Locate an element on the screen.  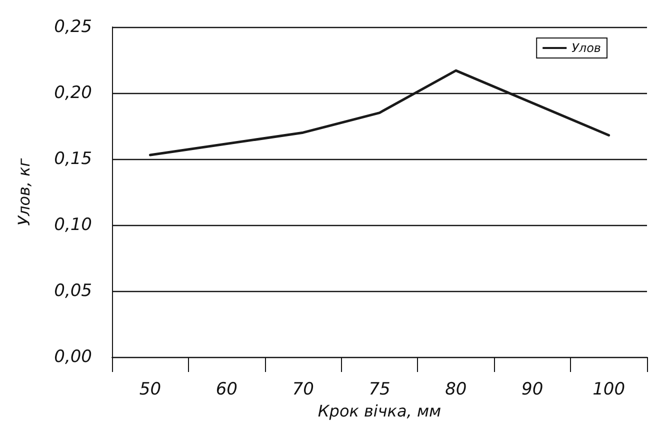
x-tick-label: 50 is located at coordinates (150, 390).